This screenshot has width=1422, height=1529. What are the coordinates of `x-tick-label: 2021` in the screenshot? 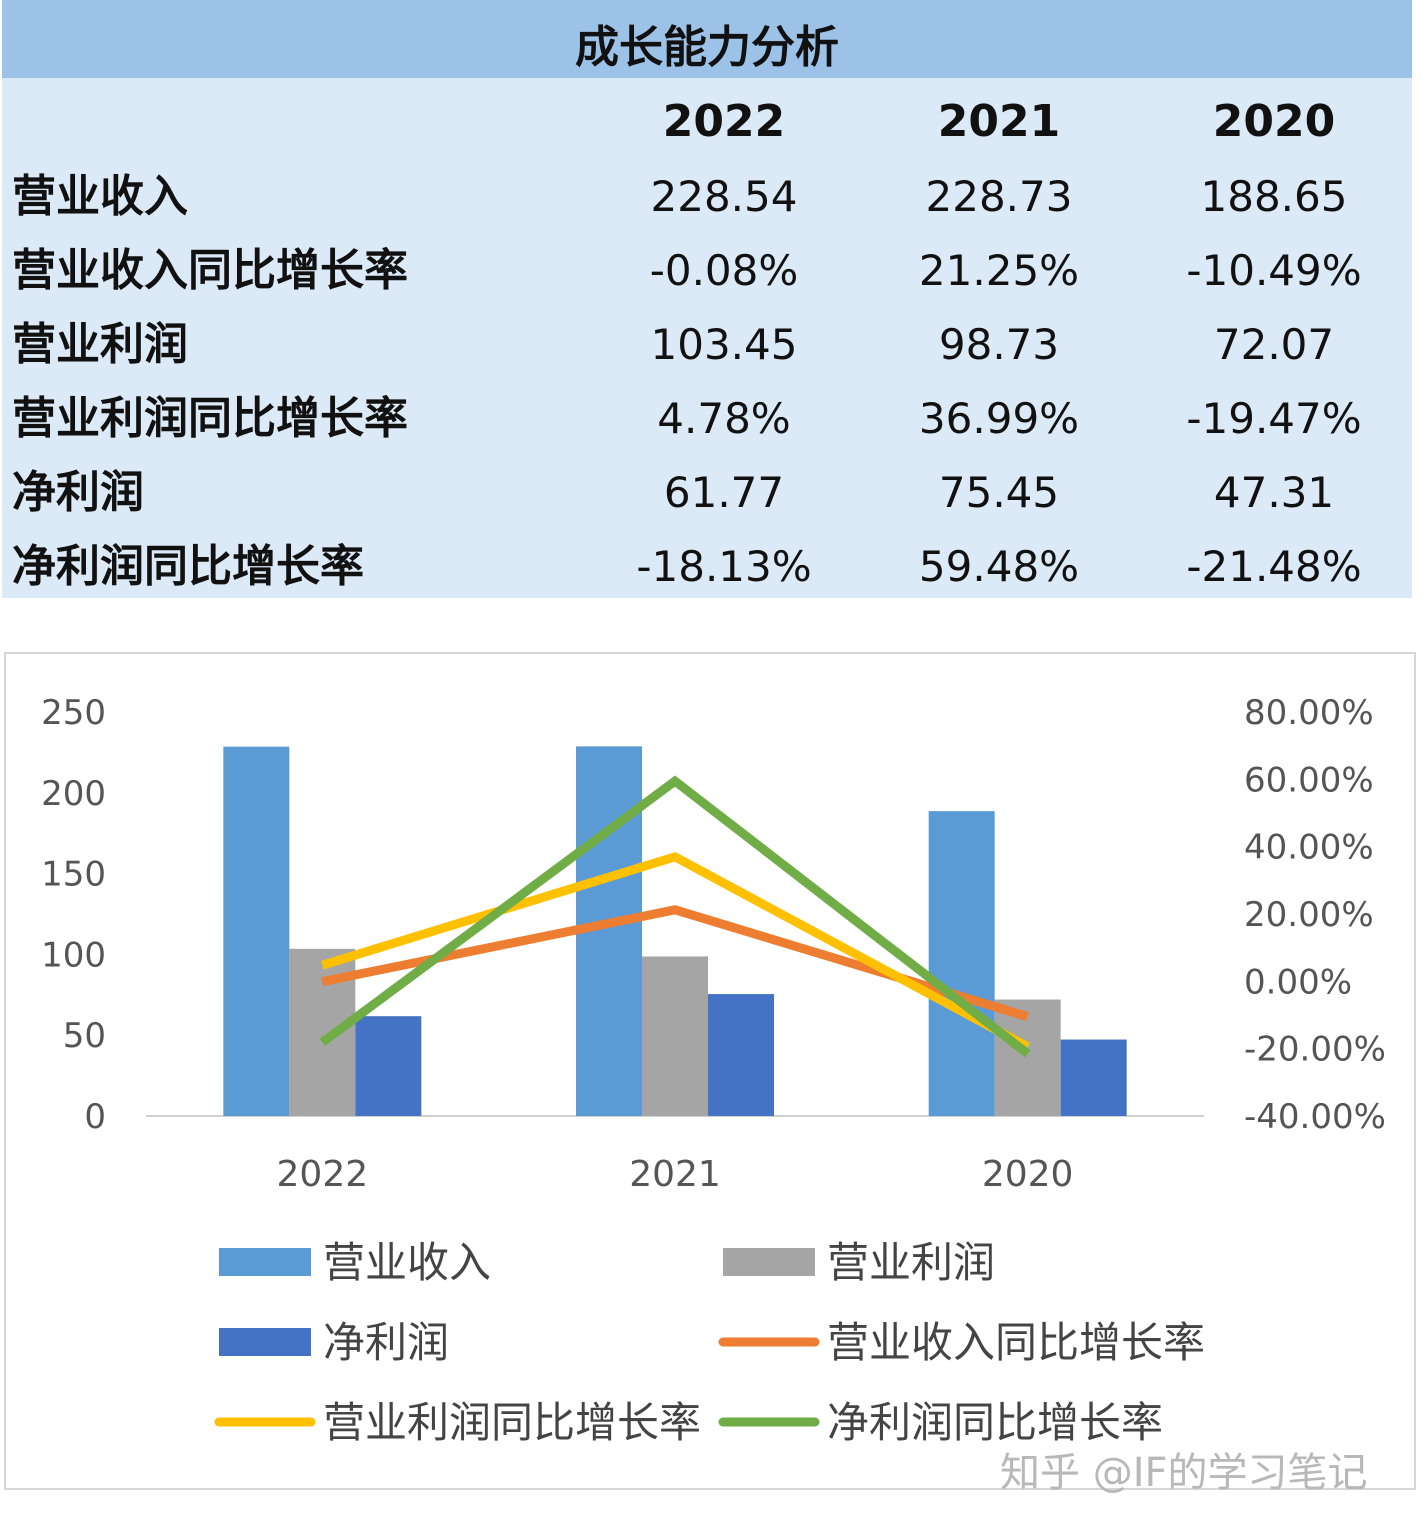 It's located at (675, 1174).